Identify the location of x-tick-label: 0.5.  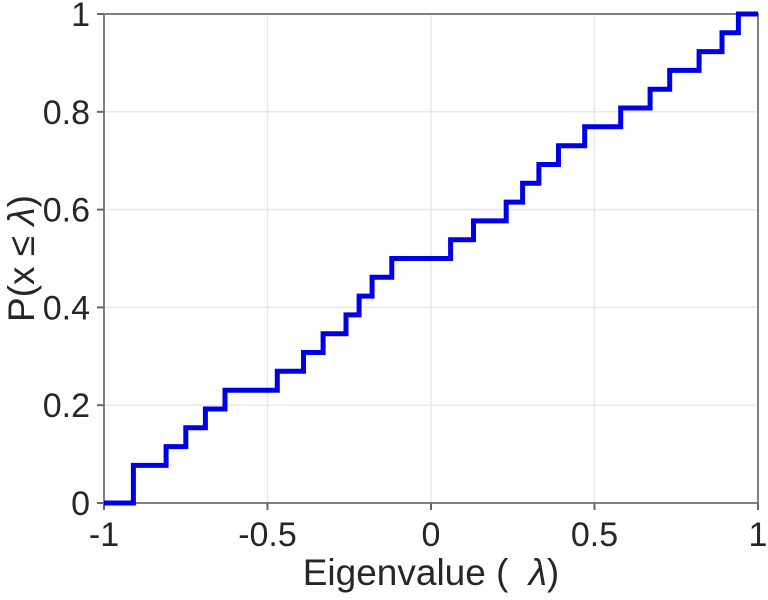
(594, 535).